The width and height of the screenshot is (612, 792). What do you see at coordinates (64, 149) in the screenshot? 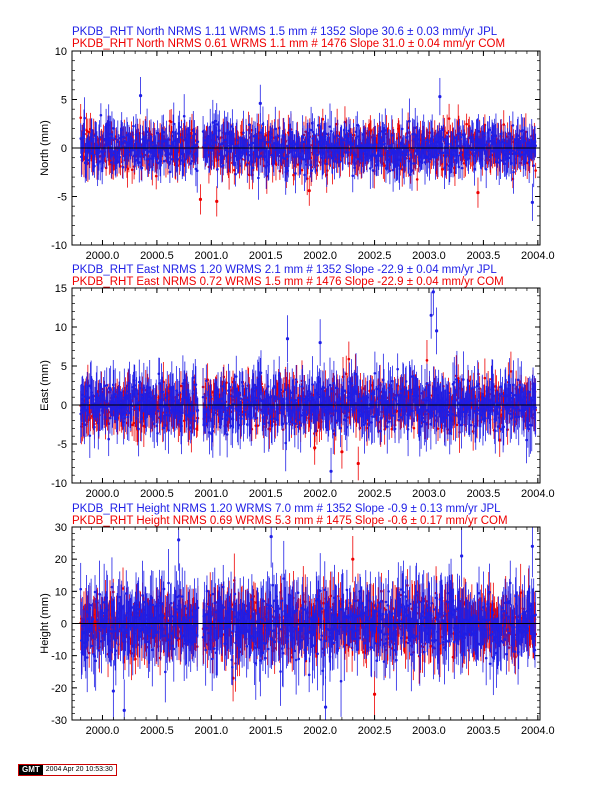
I see `y-tick-label: 0` at bounding box center [64, 149].